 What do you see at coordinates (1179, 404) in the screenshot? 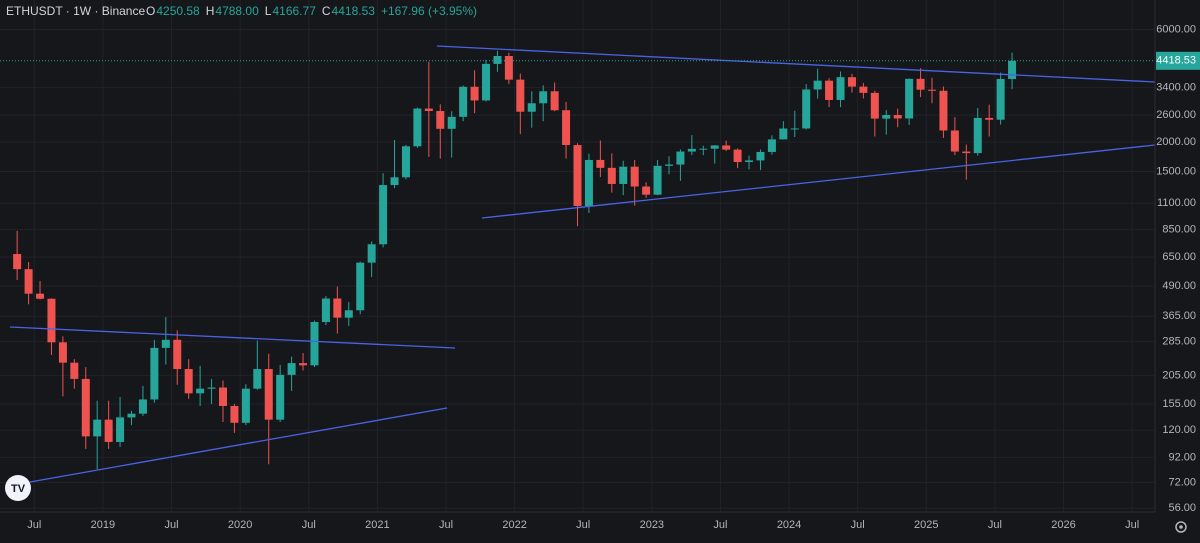
I see `y-tick-label: 155.00` at bounding box center [1179, 404].